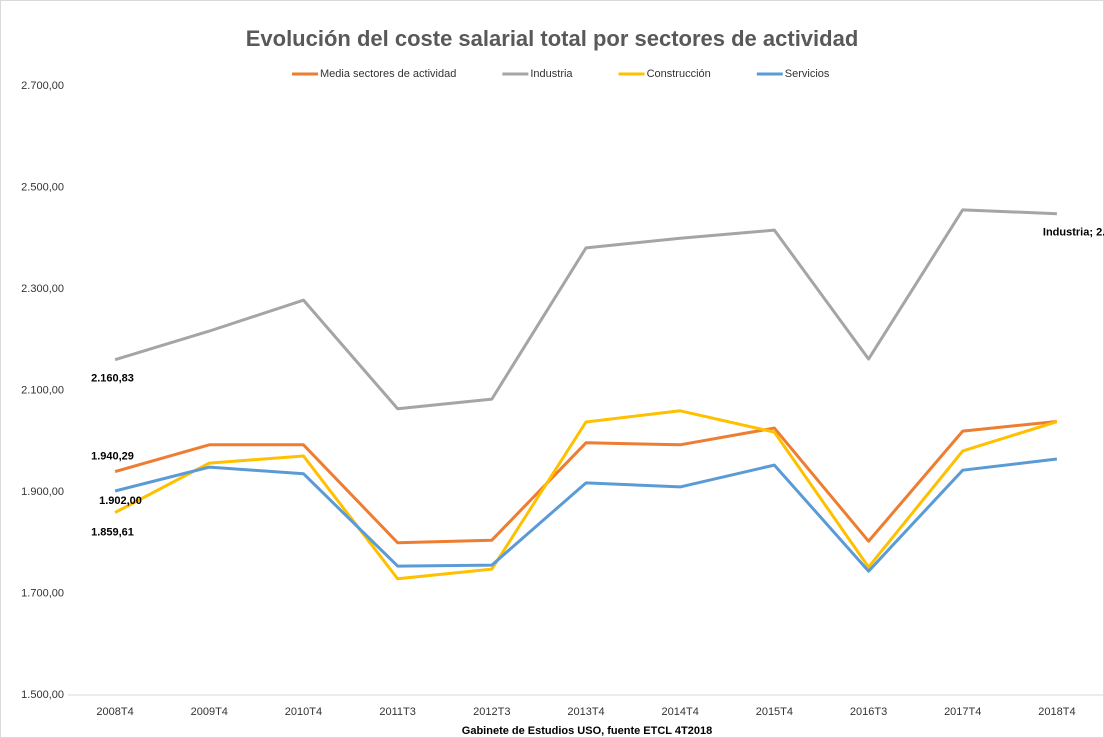 Image resolution: width=1104 pixels, height=738 pixels. I want to click on x-tick-label: 2015T4, so click(774, 712).